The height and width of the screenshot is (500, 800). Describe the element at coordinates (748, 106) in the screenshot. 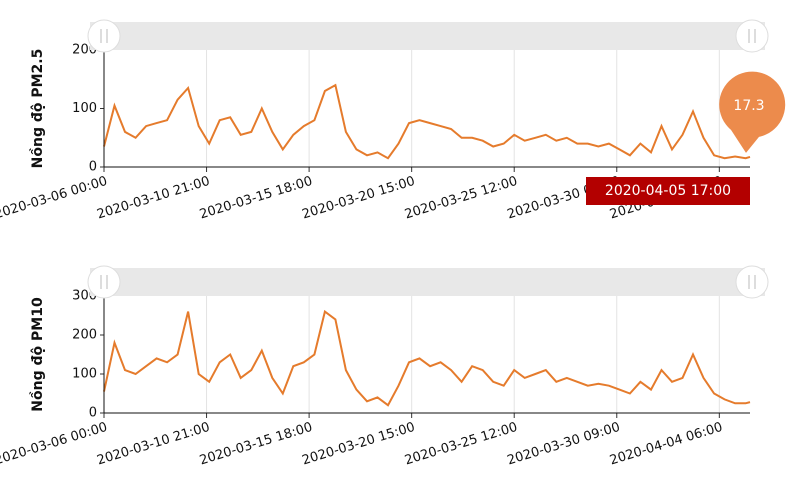

I see `tooltip-value: 17.3` at that location.